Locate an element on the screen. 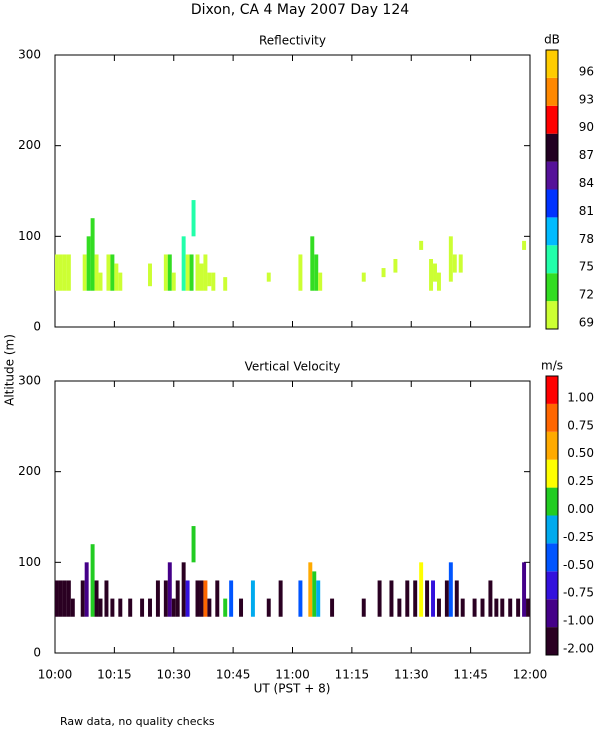  colorbar-tick-label: -0.75 is located at coordinates (578, 593).